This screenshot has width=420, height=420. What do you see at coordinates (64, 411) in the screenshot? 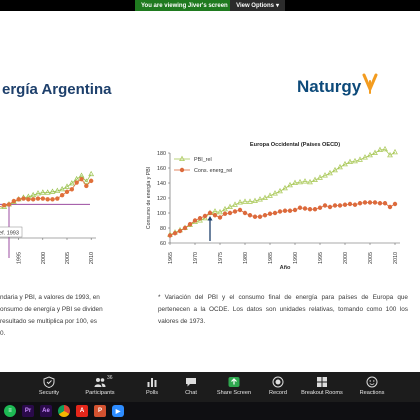
I see `chrome-icon` at bounding box center [64, 411].